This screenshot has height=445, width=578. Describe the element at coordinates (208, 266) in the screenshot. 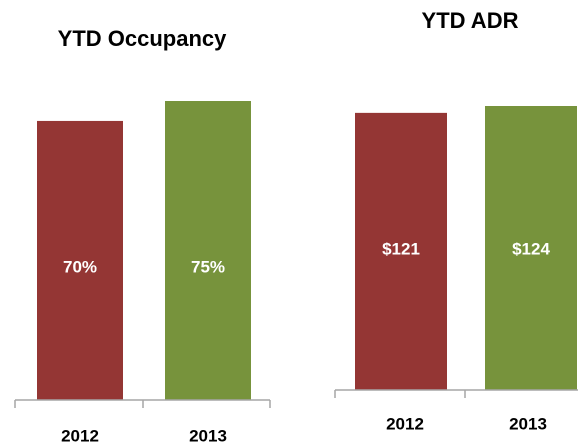

I see `value-label: 75%` at that location.